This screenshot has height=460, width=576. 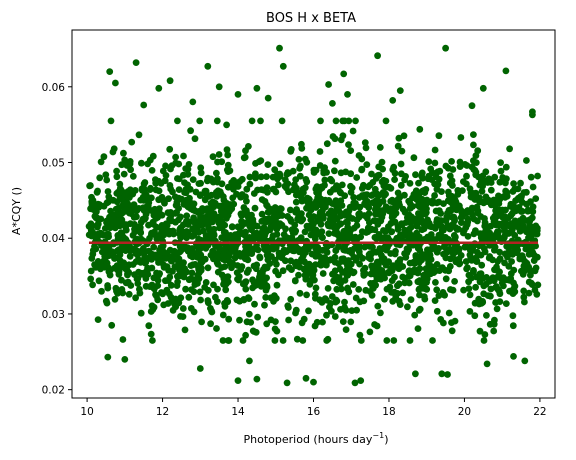 What do you see at coordinates (54, 88) in the screenshot?
I see `y-tick-label: 0.06` at bounding box center [54, 88].